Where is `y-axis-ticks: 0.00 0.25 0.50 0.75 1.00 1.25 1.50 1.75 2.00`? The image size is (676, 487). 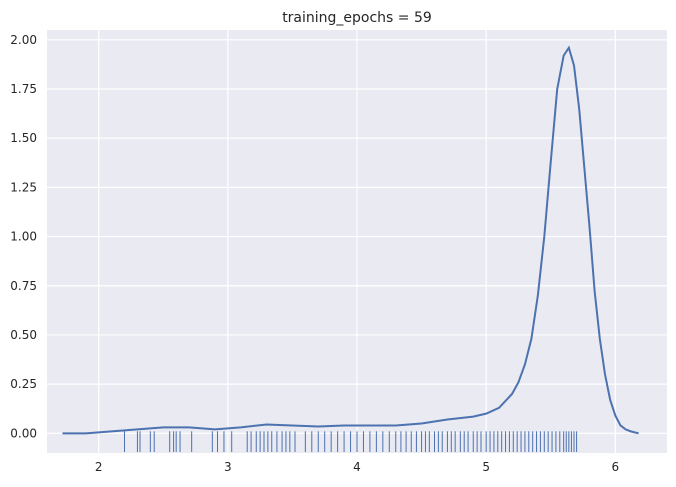
y-axis-ticks: 0.00 0.25 0.50 0.75 1.00 1.25 1.50 1.75 2.00 is located at coordinates (23, 236).